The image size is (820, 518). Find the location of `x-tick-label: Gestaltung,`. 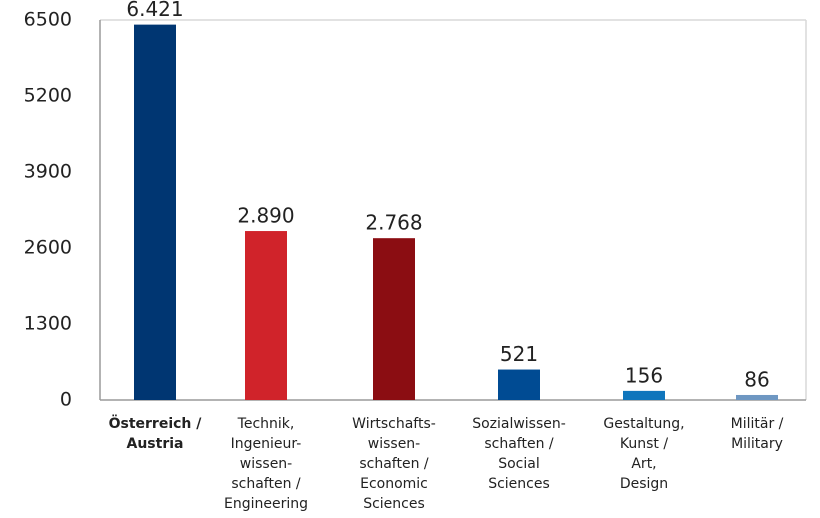

x-tick-label: Gestaltung, is located at coordinates (643, 424).